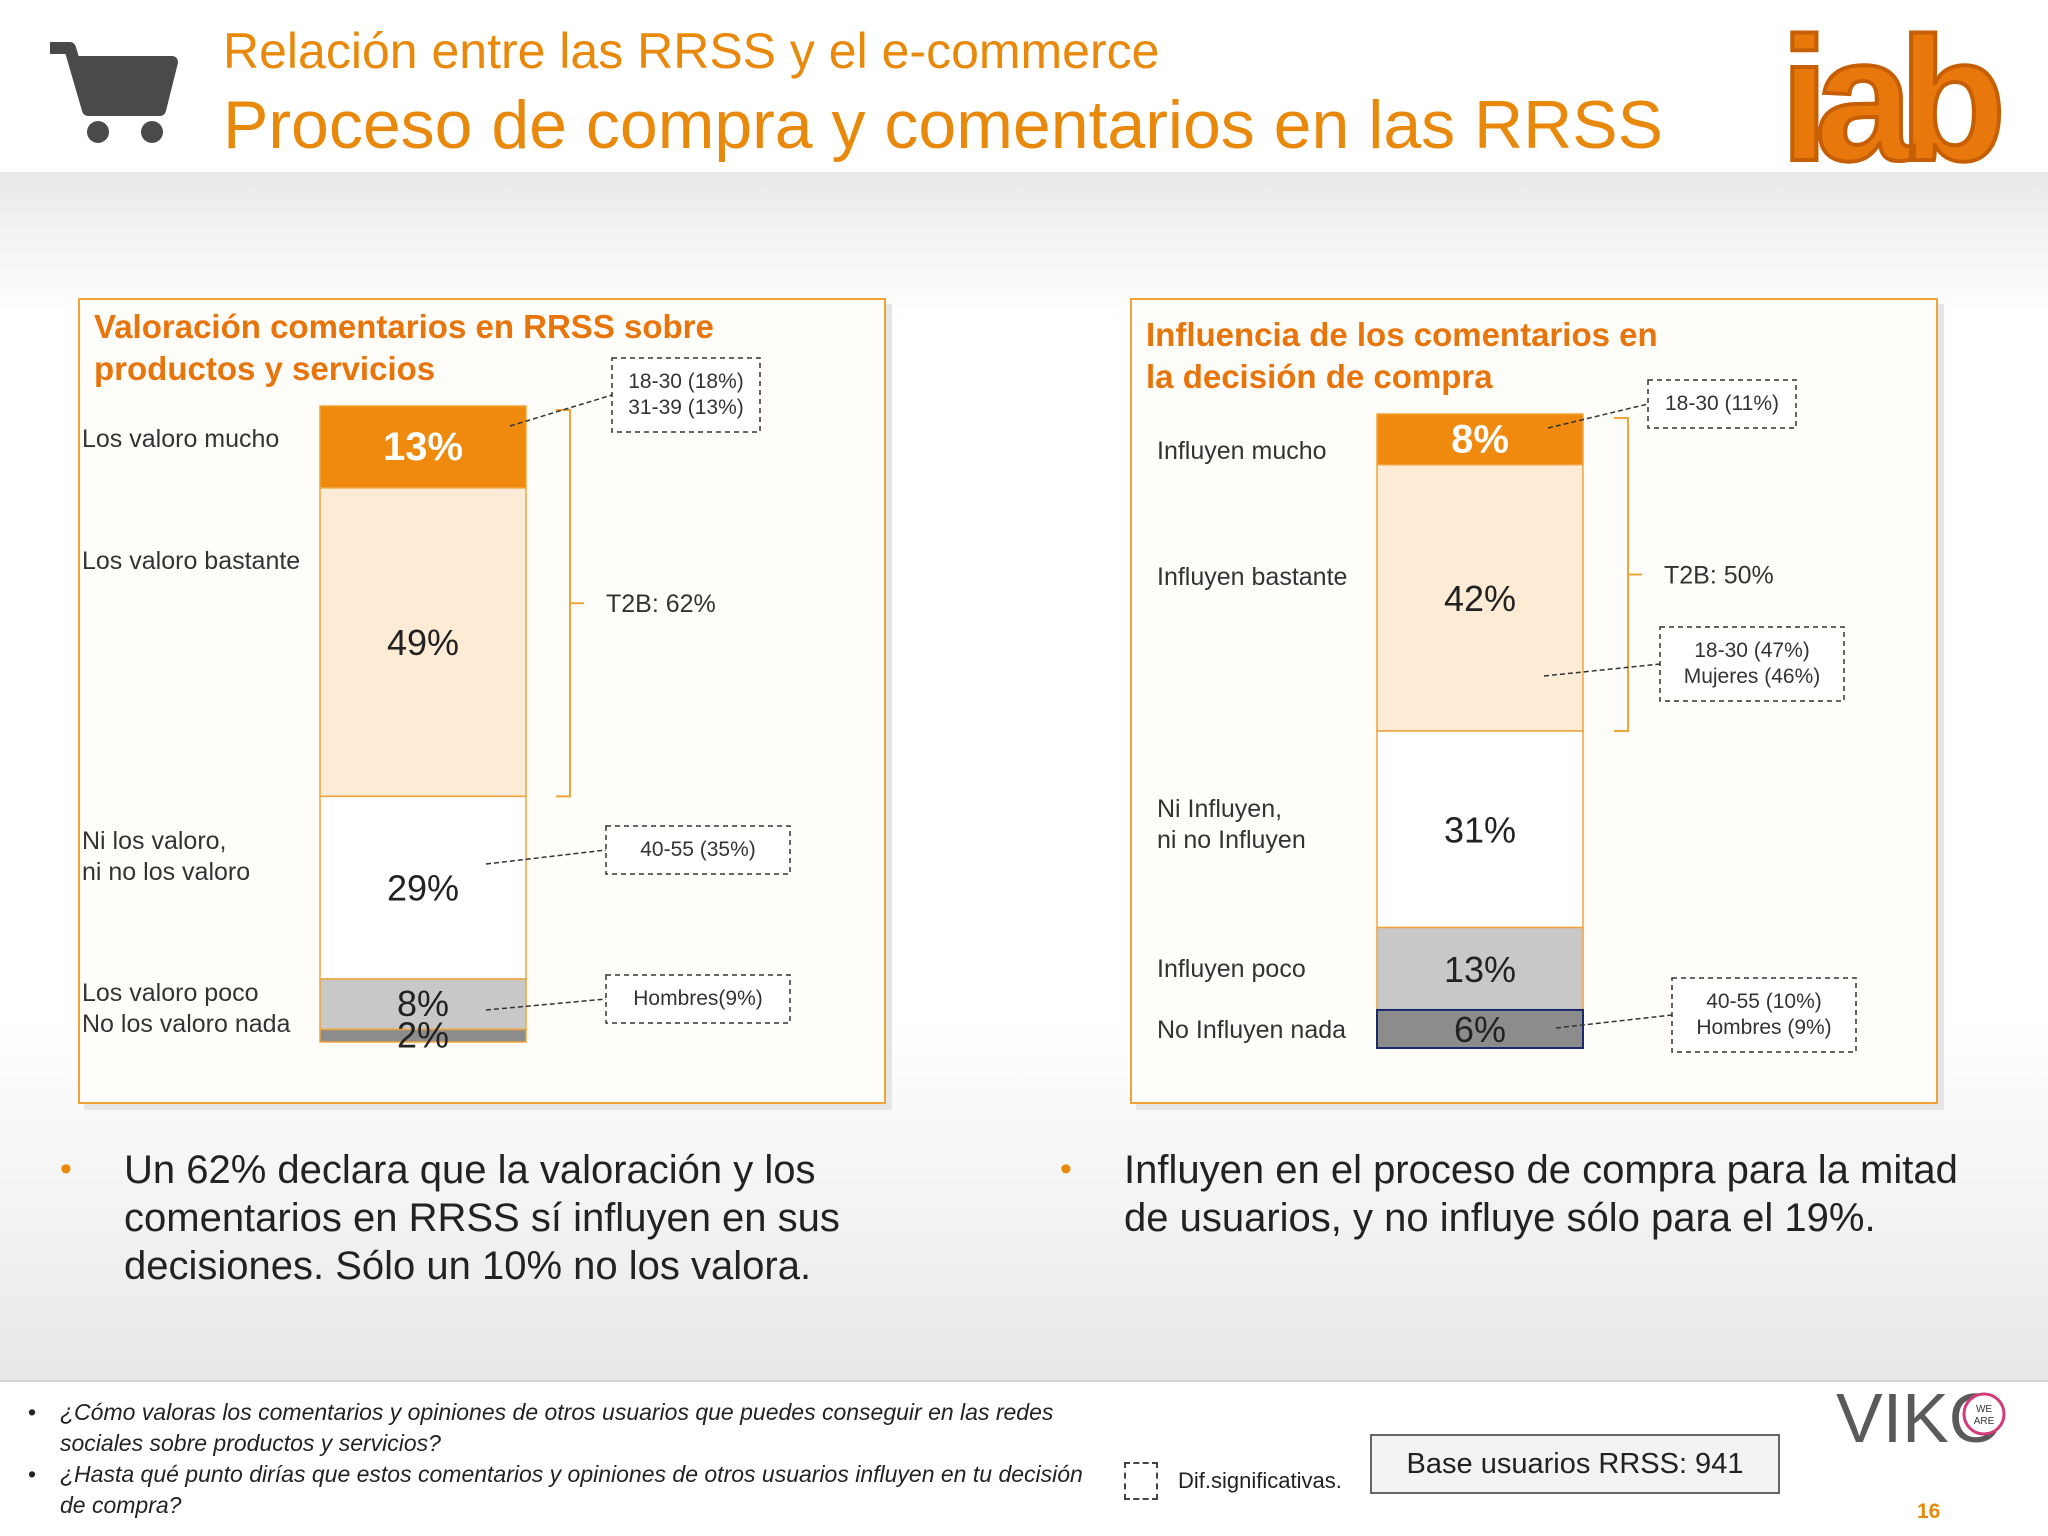 The height and width of the screenshot is (1536, 2048). What do you see at coordinates (1929, 1511) in the screenshot?
I see `page-number: 16` at bounding box center [1929, 1511].